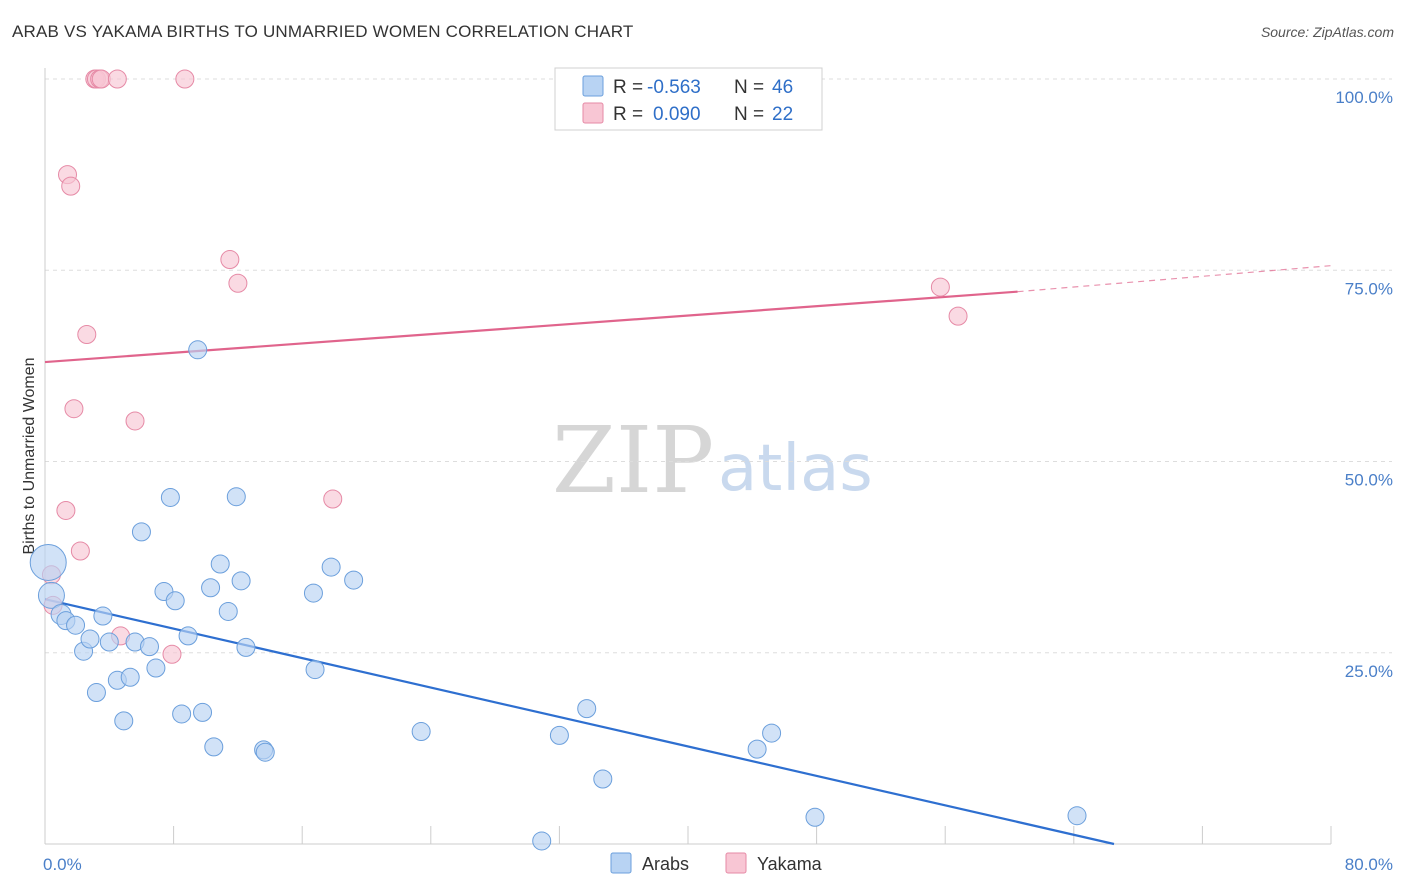 This screenshot has height=892, width=1406. I want to click on trend-line-extension-yakama, so click(1174, 279).